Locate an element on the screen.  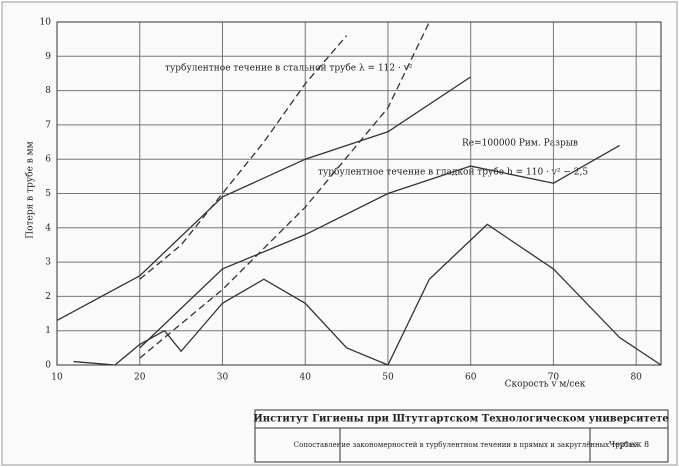
x-axis-label: Скорость v м/сек is located at coordinates (545, 385).